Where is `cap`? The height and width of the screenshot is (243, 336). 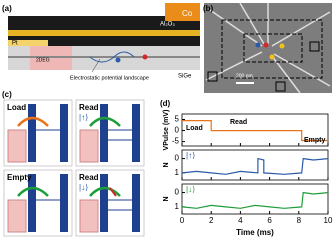
cap is located at coordinates (182, 12).